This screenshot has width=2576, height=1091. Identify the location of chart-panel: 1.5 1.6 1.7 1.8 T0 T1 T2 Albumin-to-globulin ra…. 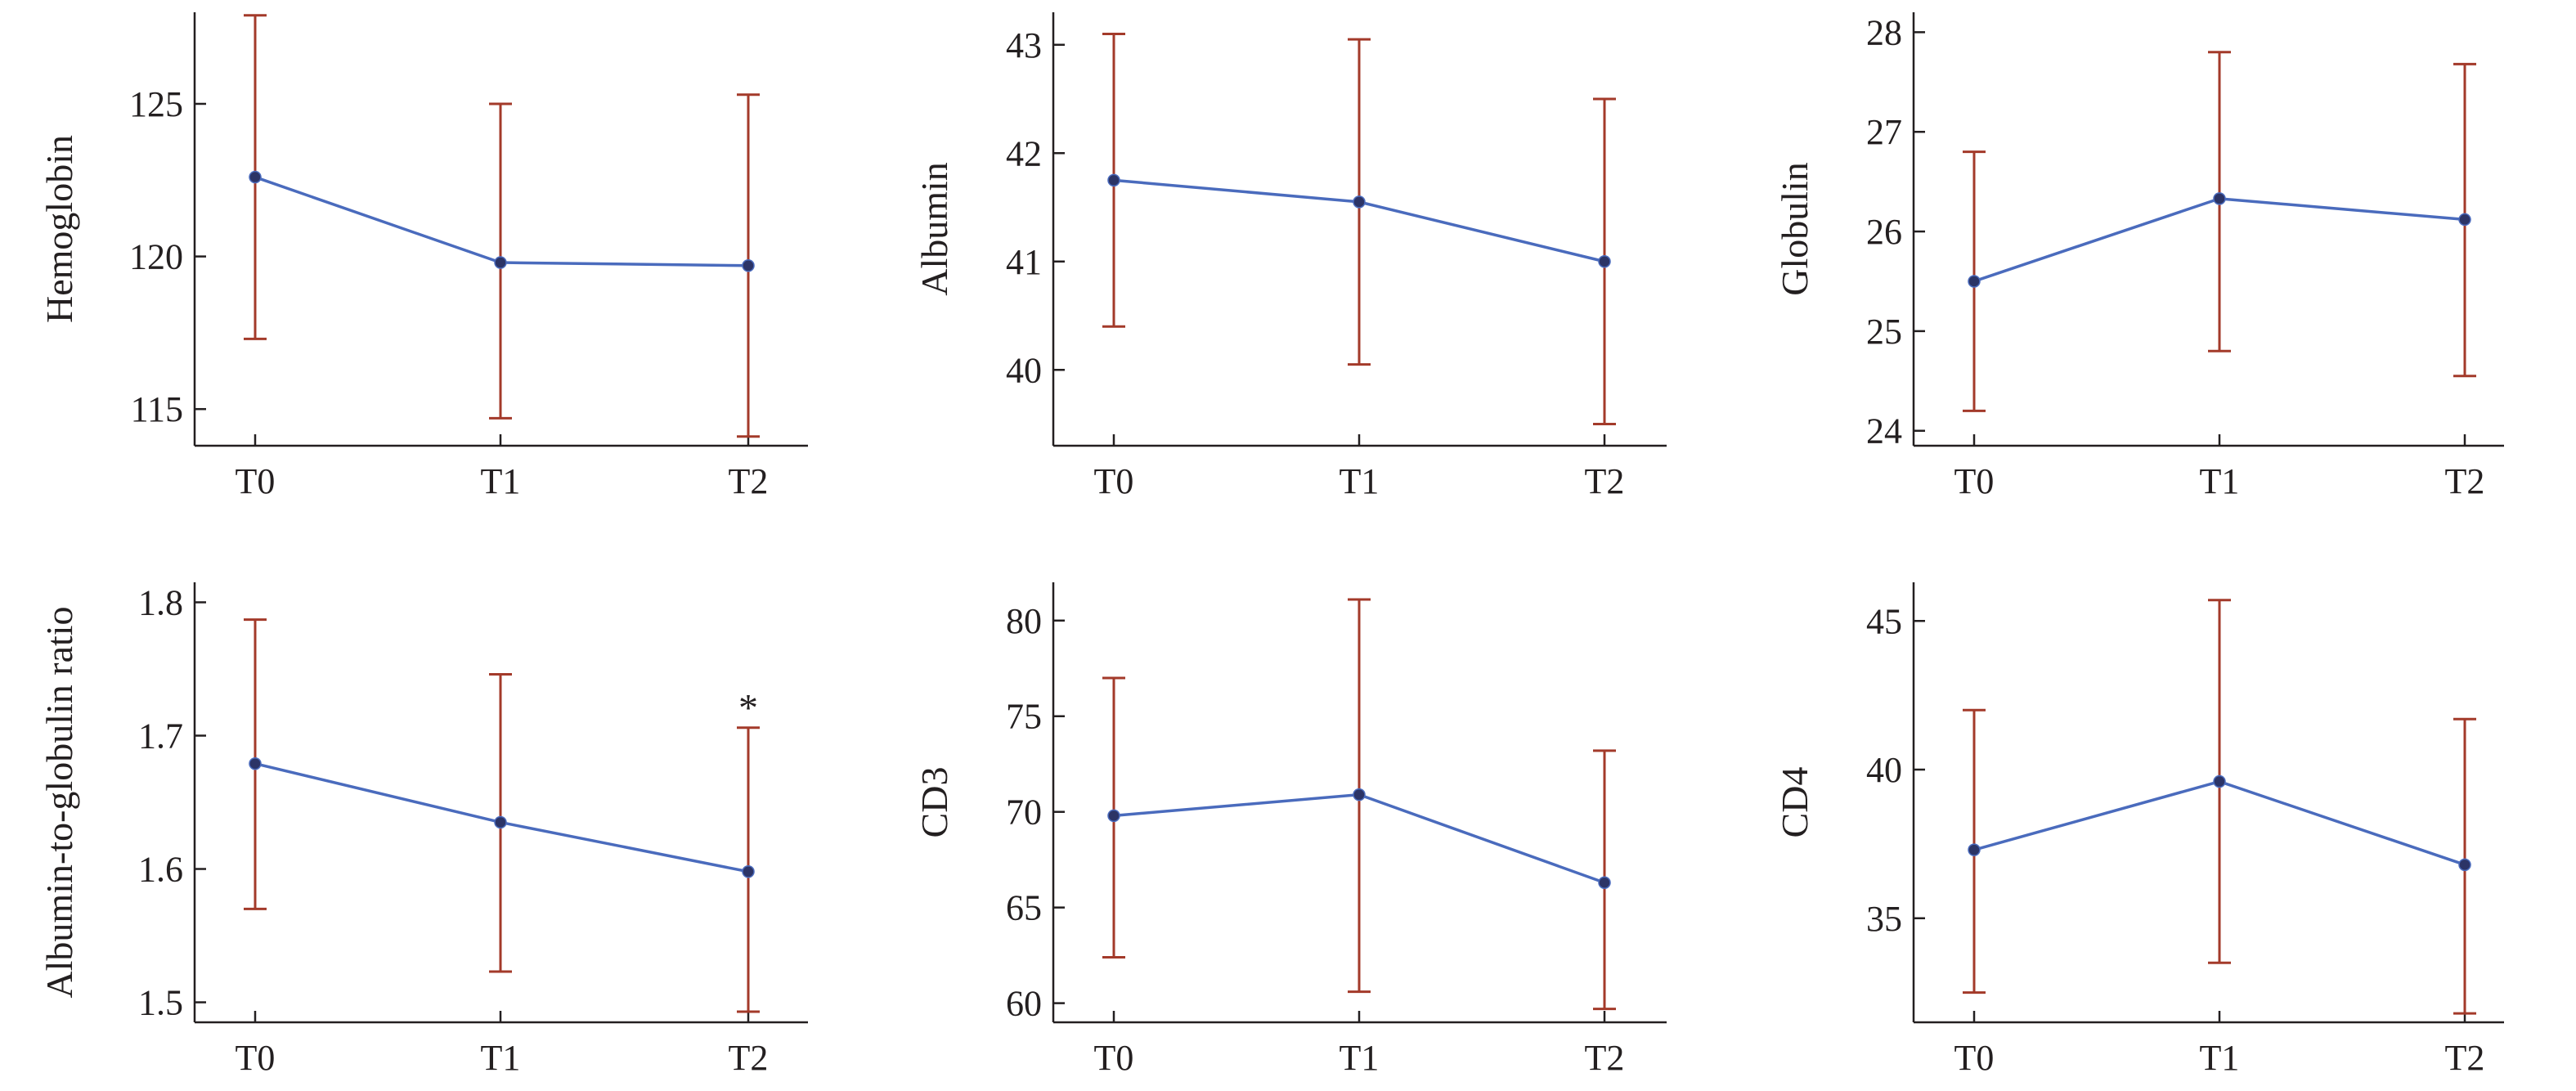
(423, 830).